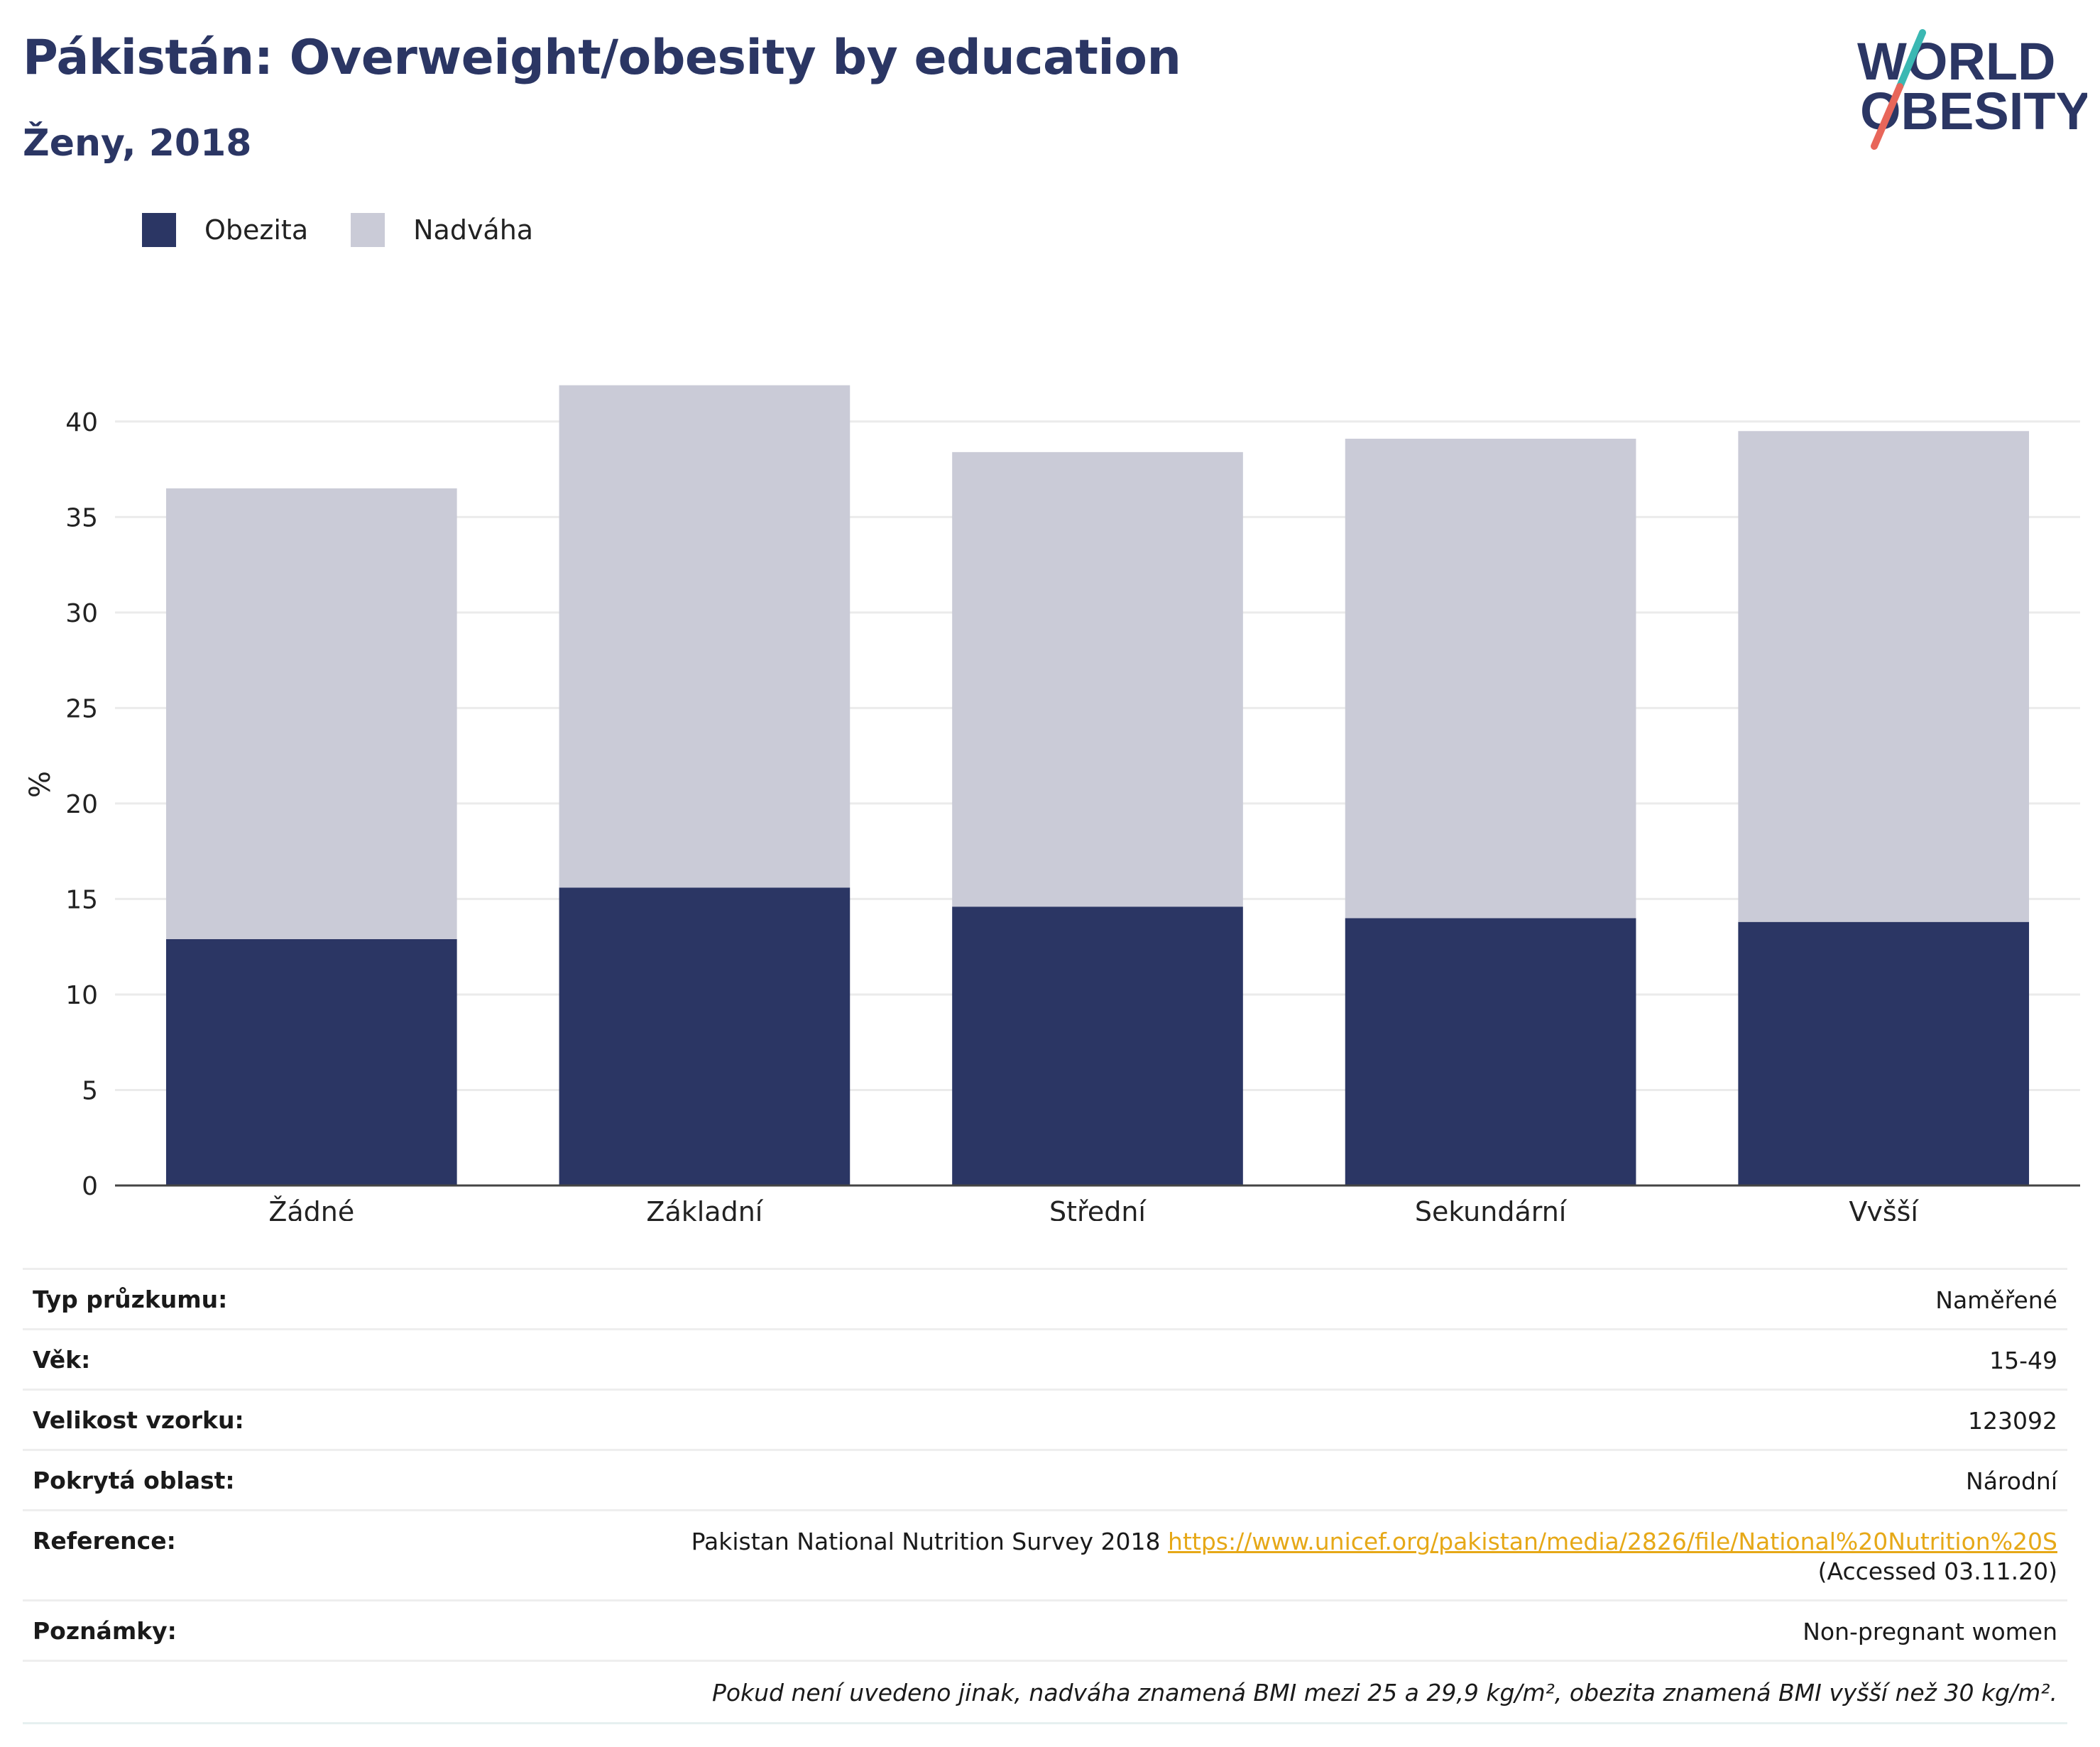 The width and height of the screenshot is (2100, 1747). Describe the element at coordinates (1956, 61) in the screenshot. I see `logo-line1: WORLD` at that location.